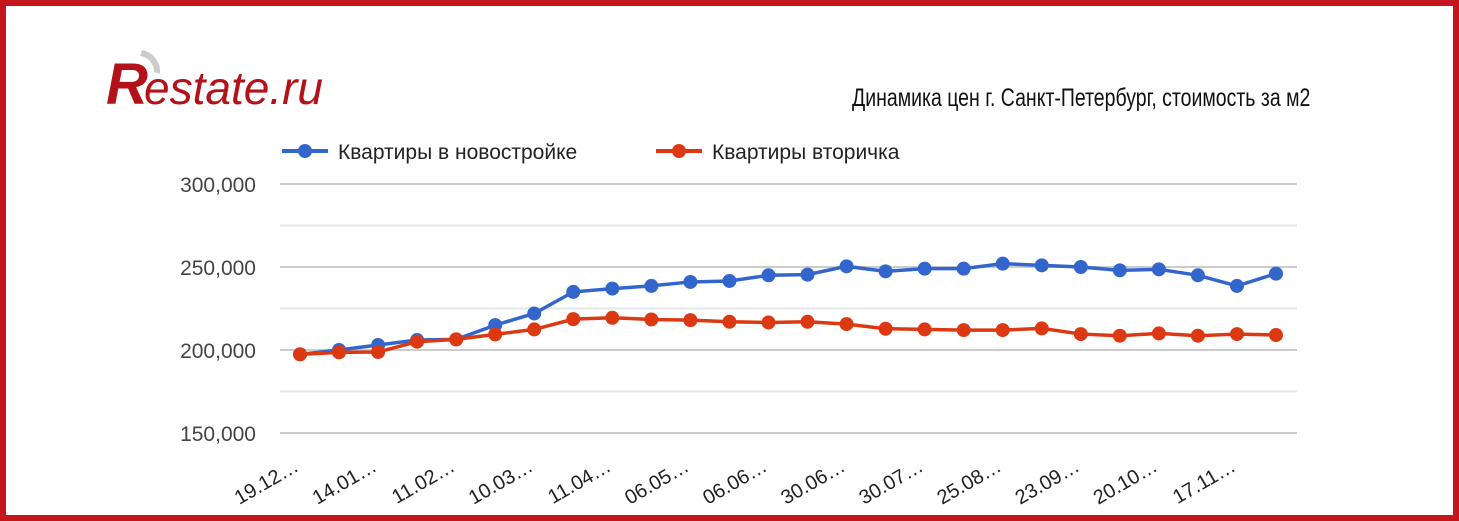 The width and height of the screenshot is (1459, 521). I want to click on y-tick-label: 200,000, so click(218, 351).